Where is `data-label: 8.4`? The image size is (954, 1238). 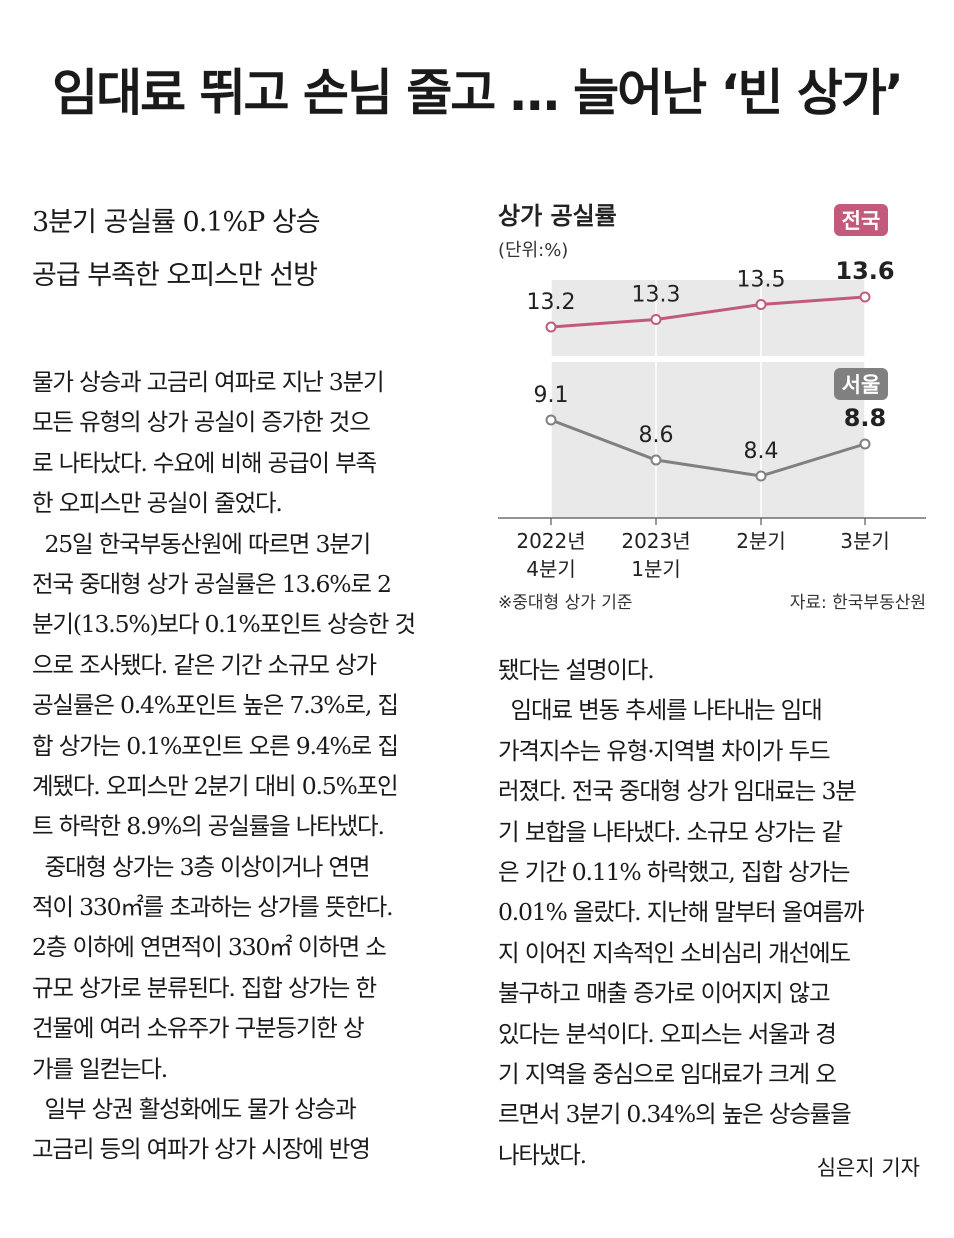 data-label: 8.4 is located at coordinates (761, 451).